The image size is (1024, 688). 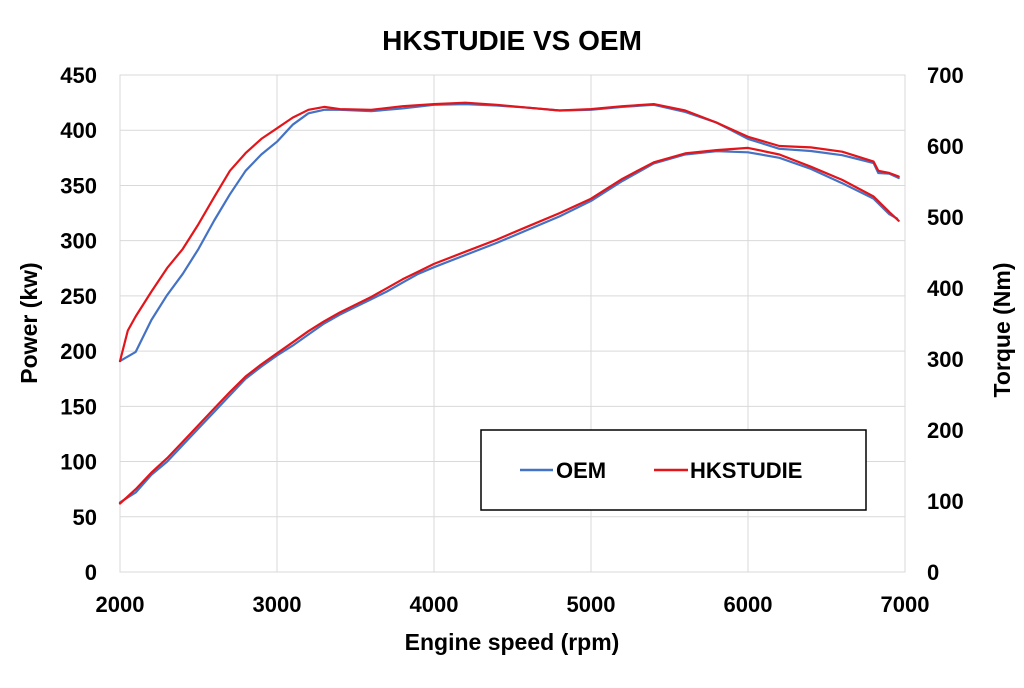 What do you see at coordinates (512, 40) in the screenshot?
I see `chart-title: HKSTUDIE VS OEM` at bounding box center [512, 40].